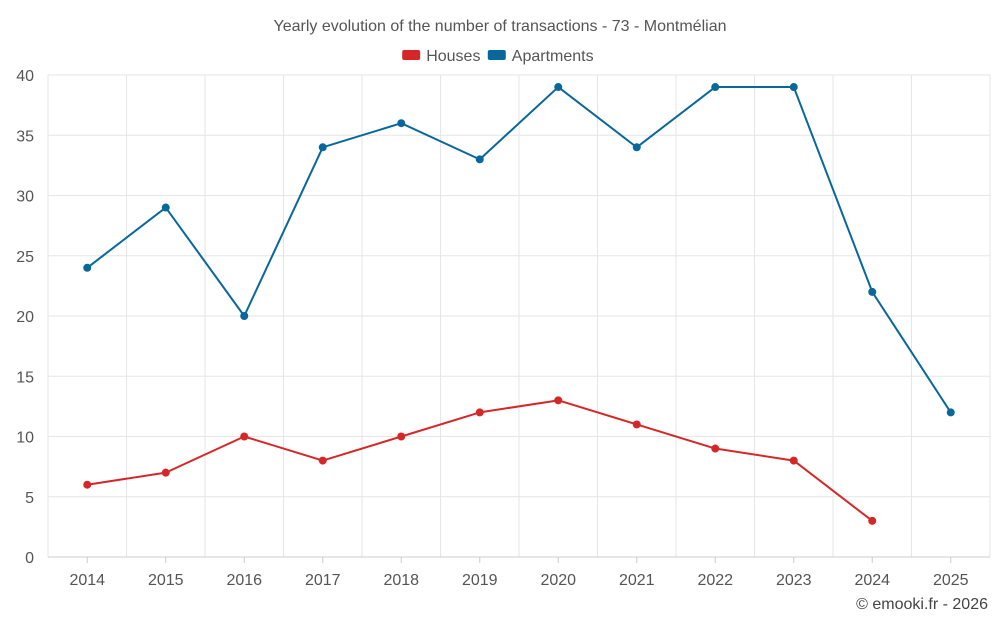  What do you see at coordinates (323, 580) in the screenshot?
I see `x-tick-label: 2017` at bounding box center [323, 580].